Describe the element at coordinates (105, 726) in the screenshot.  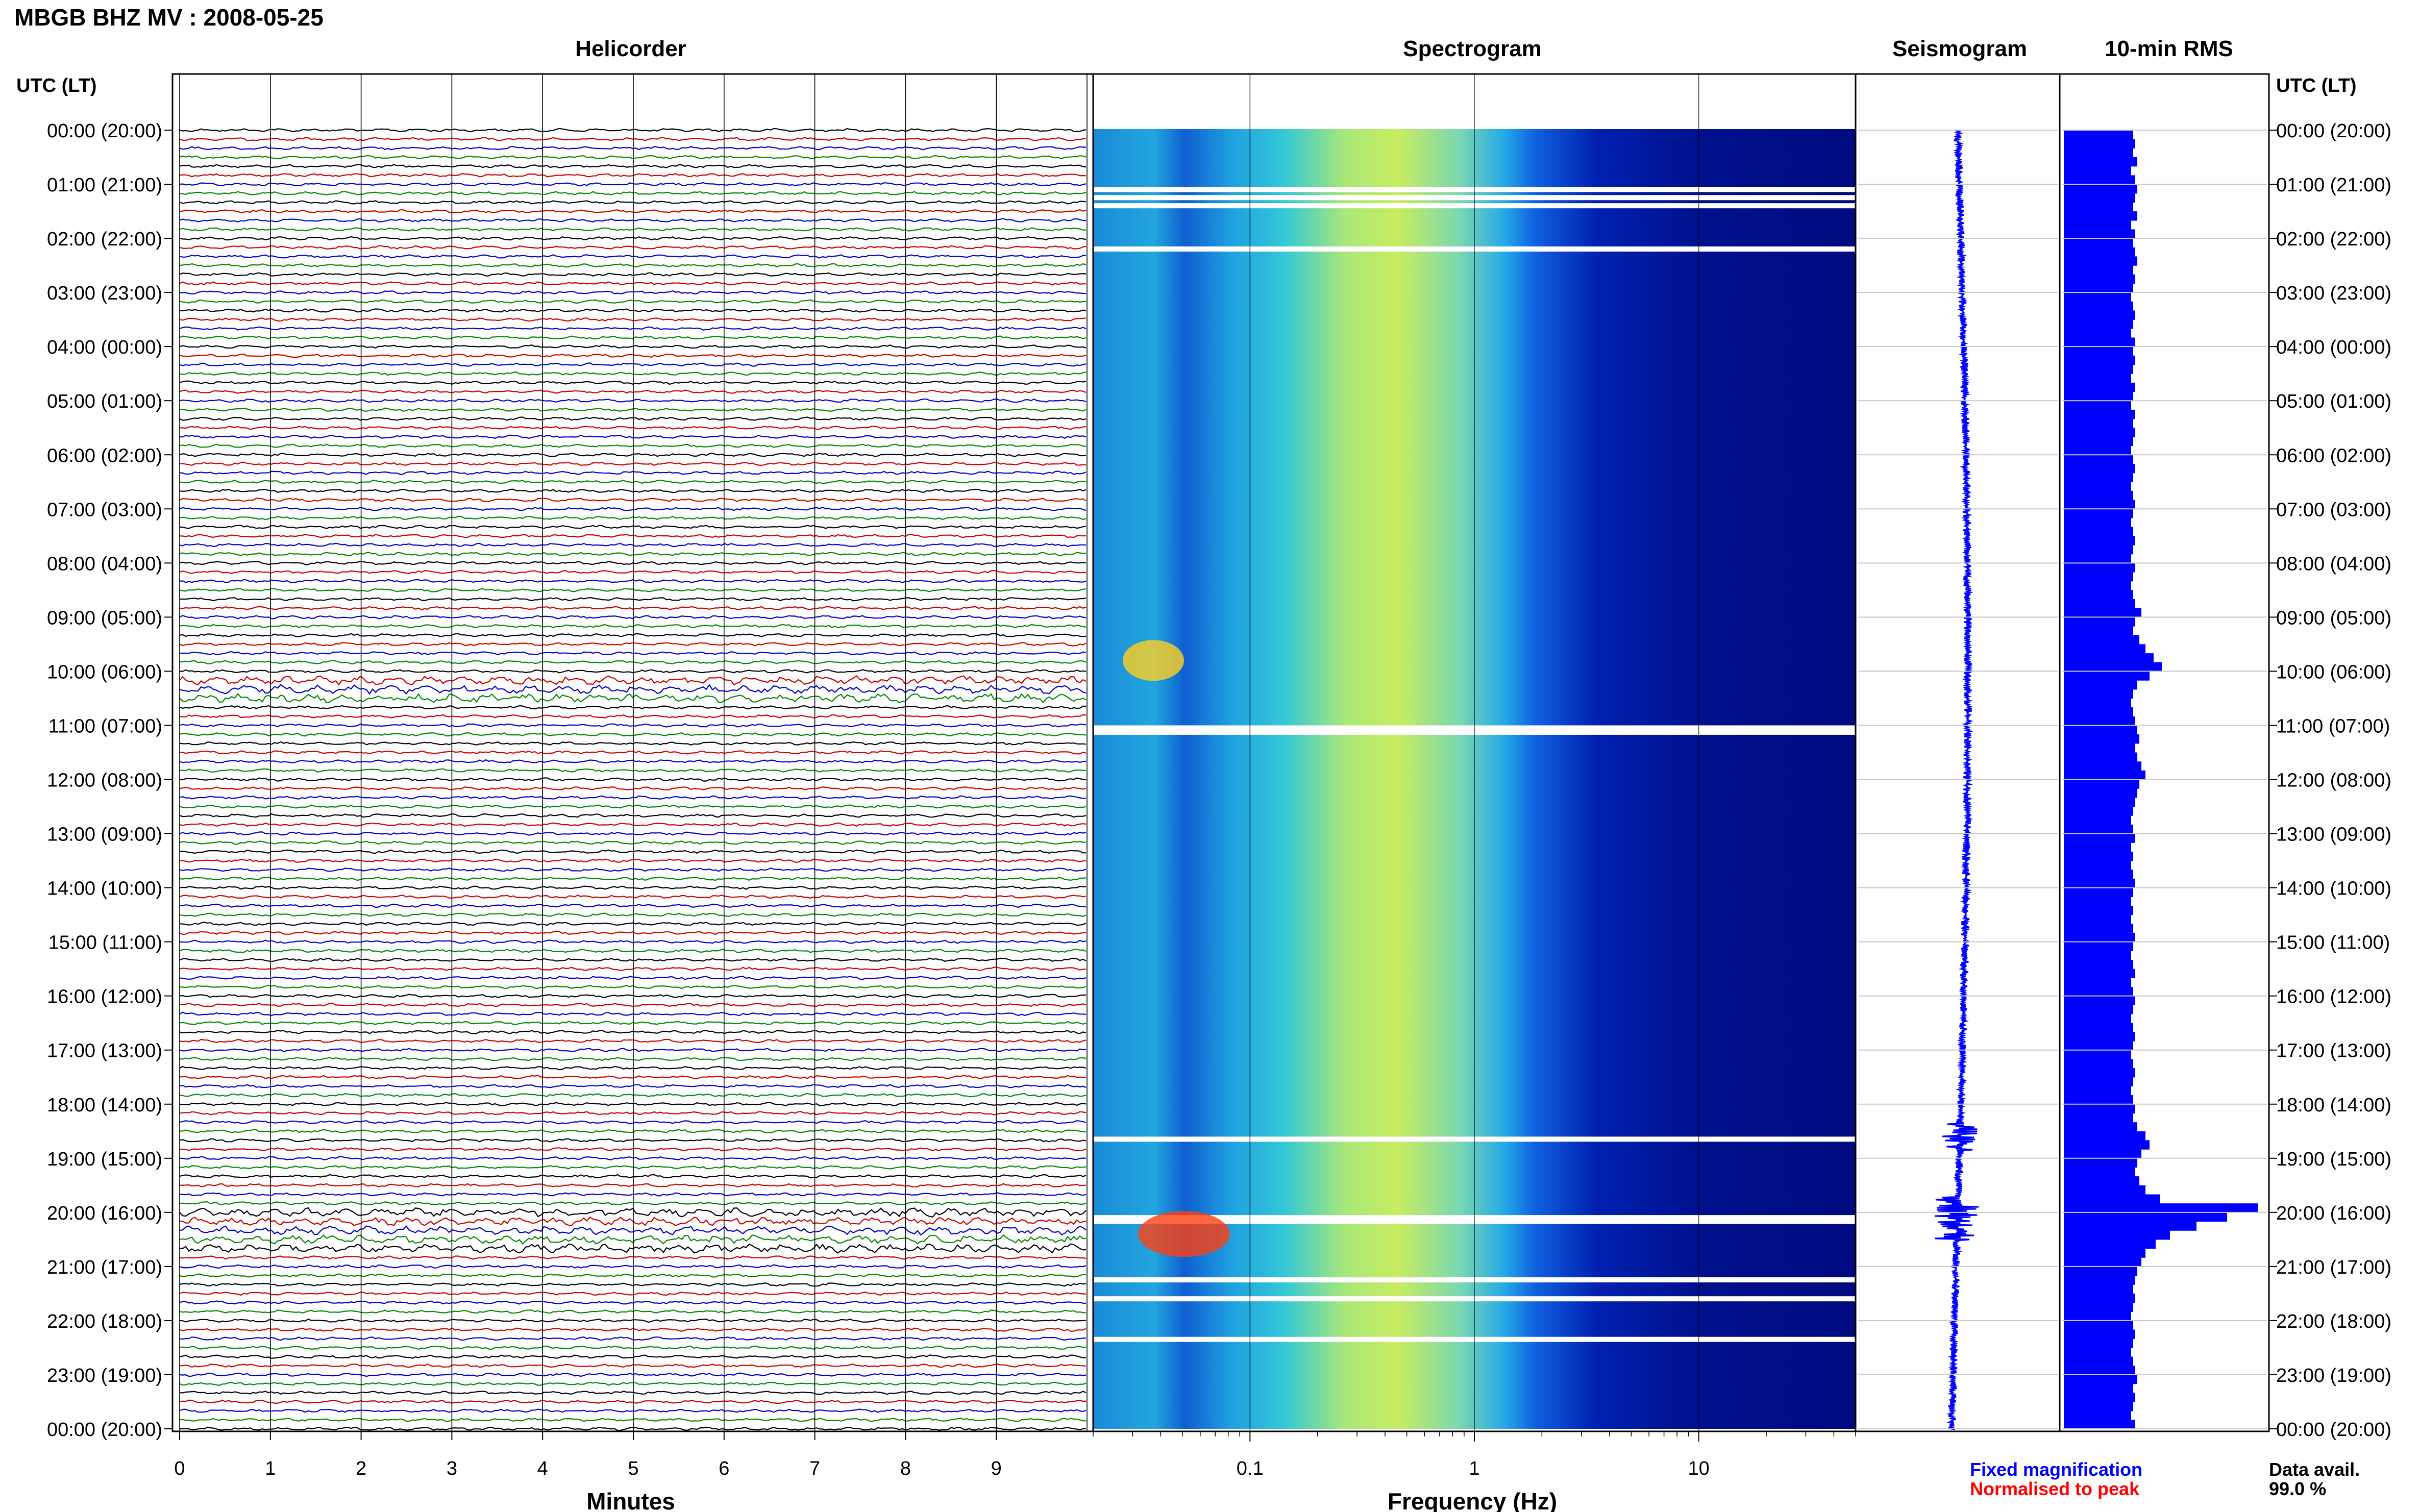
I see `time-label-left: 11:00 (07:00)` at that location.